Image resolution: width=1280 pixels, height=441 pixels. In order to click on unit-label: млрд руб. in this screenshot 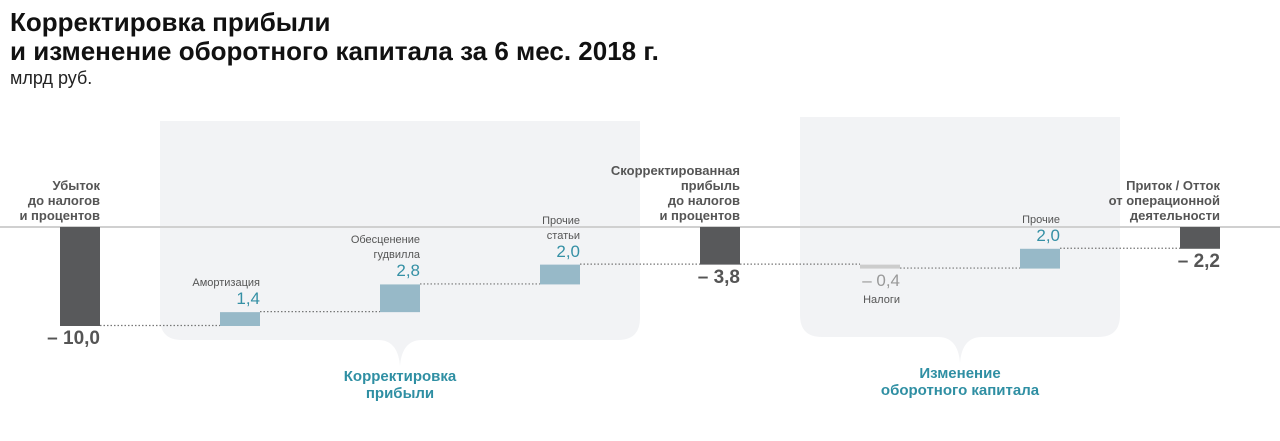, I will do `click(51, 78)`.